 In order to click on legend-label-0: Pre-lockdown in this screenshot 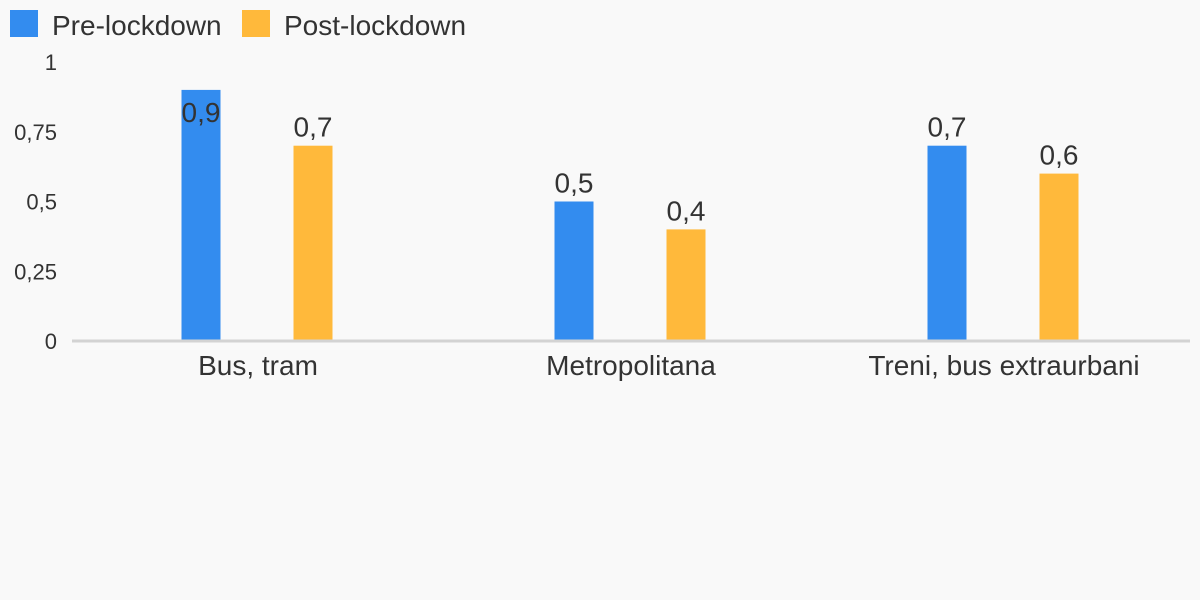, I will do `click(137, 25)`.